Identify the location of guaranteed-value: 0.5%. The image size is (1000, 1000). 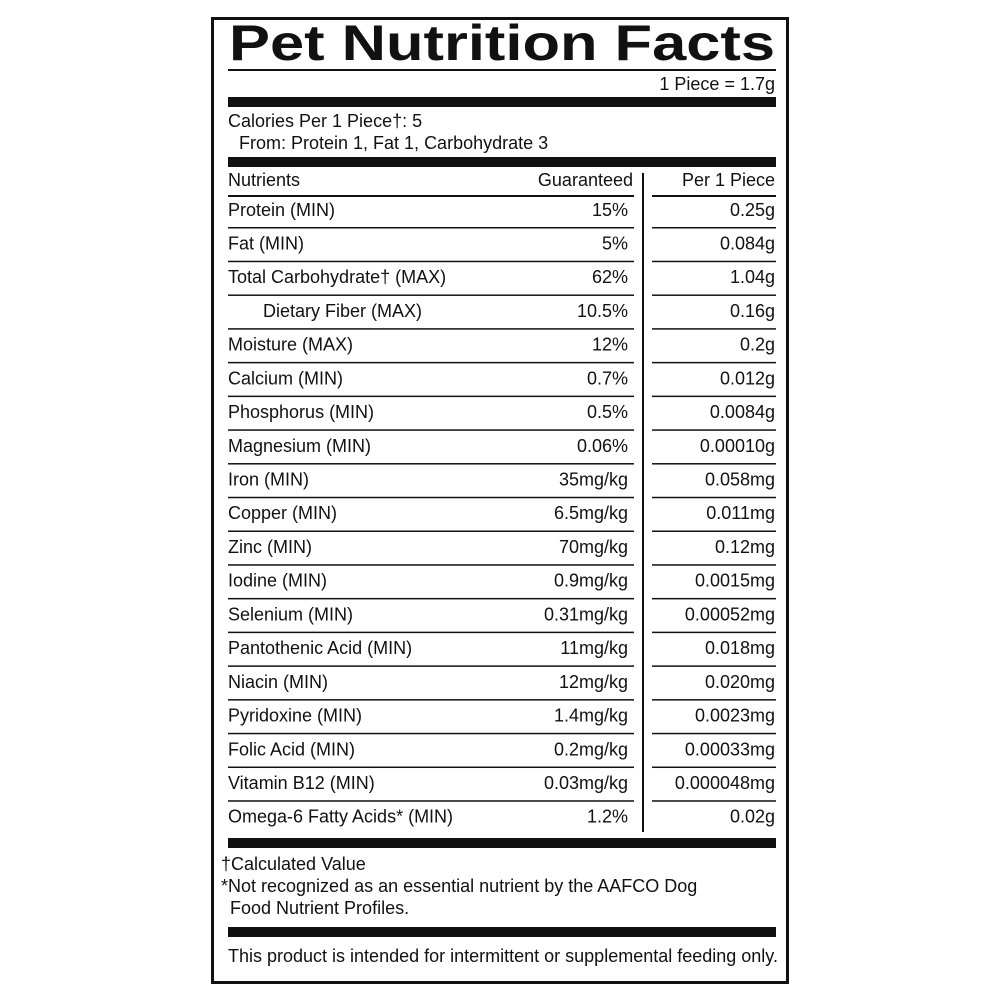
(607, 412).